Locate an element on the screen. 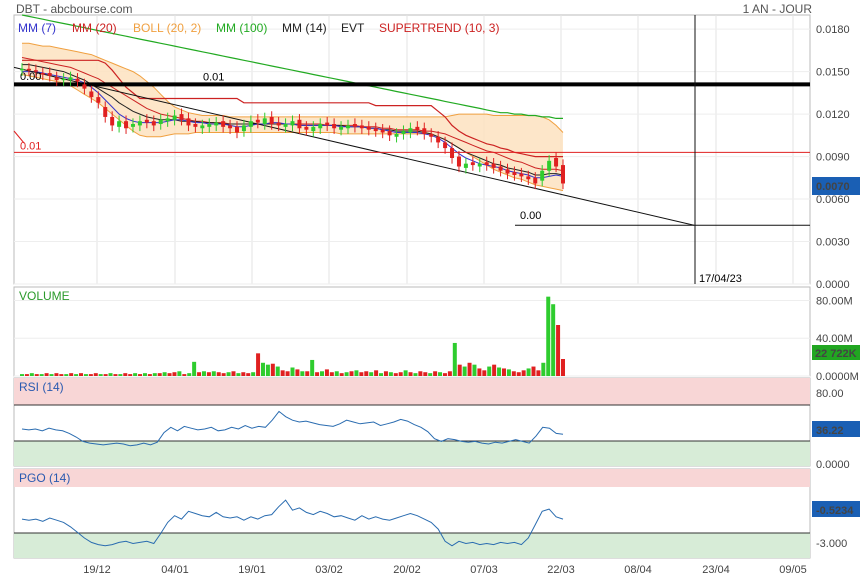 The height and width of the screenshot is (580, 860). volume-last-badge is located at coordinates (836, 352).